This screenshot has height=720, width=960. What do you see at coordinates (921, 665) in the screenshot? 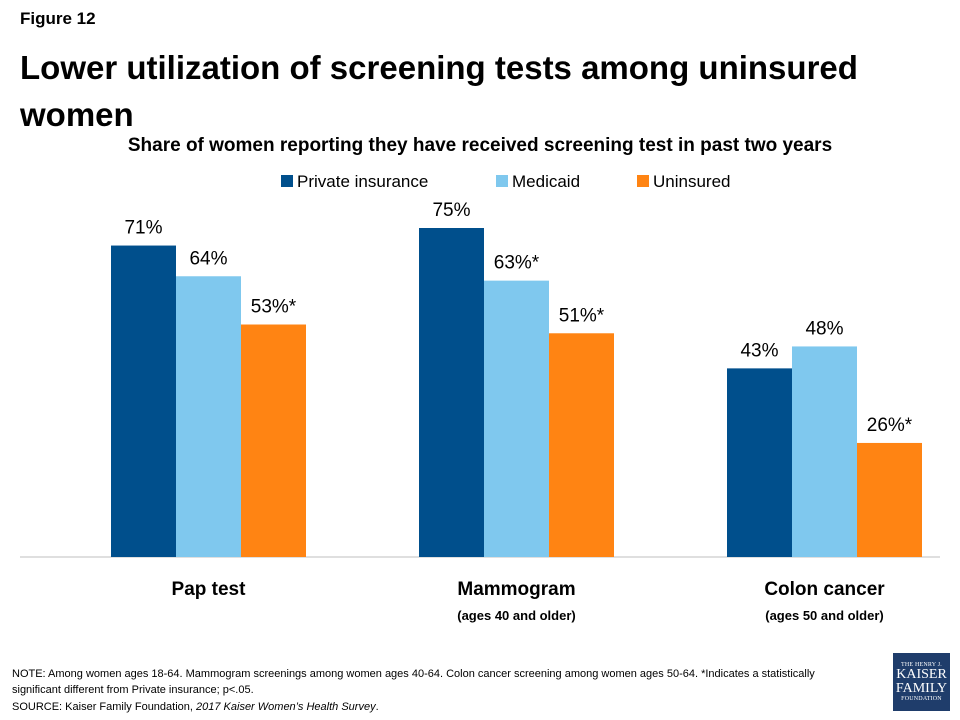
I see `logo-line-1: THE HENRY J.` at bounding box center [921, 665].